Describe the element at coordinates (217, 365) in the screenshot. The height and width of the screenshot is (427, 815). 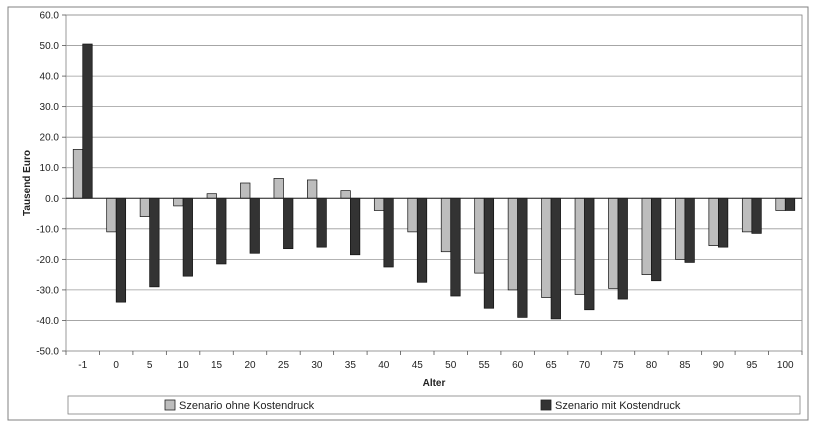
I see `x-tick-label: 15` at that location.